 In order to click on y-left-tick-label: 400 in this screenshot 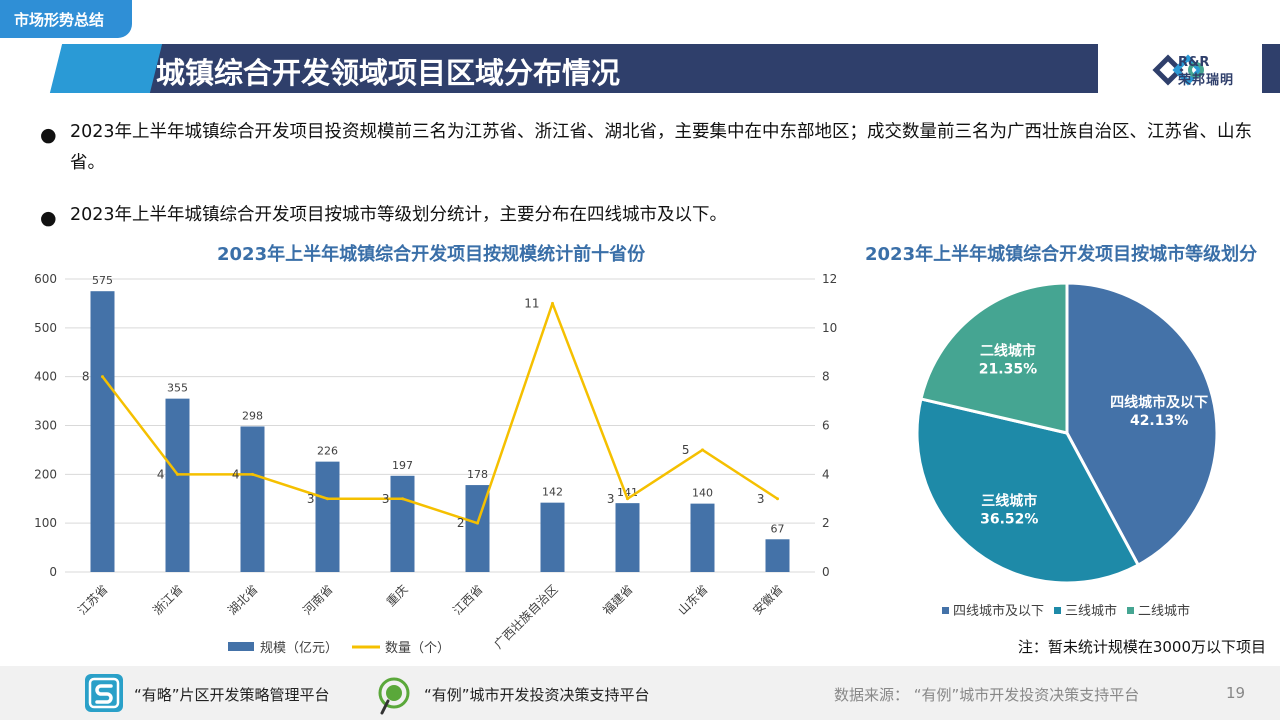, I will do `click(45, 377)`.